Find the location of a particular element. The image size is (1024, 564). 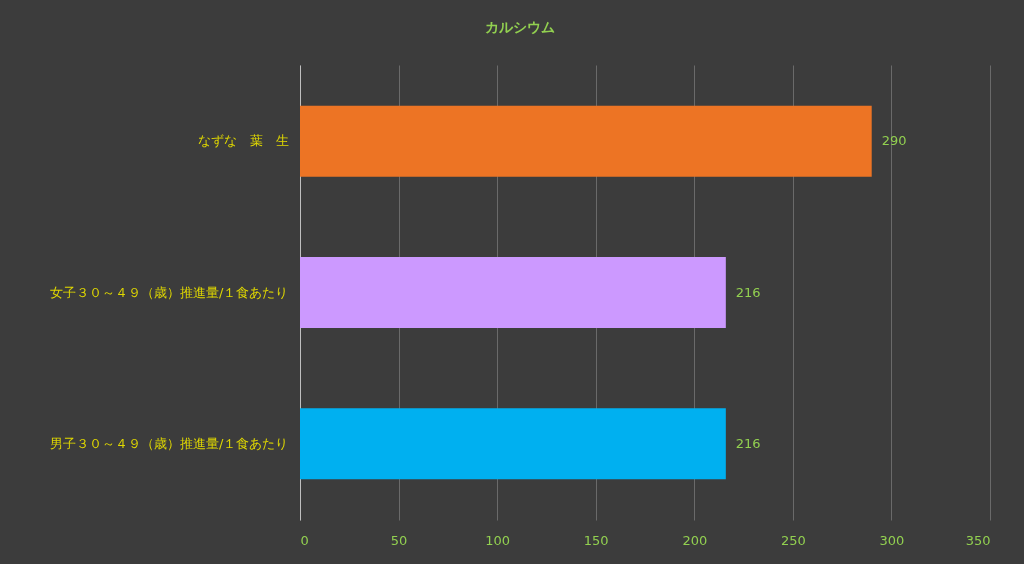

x-tick-label: 200 is located at coordinates (695, 540).